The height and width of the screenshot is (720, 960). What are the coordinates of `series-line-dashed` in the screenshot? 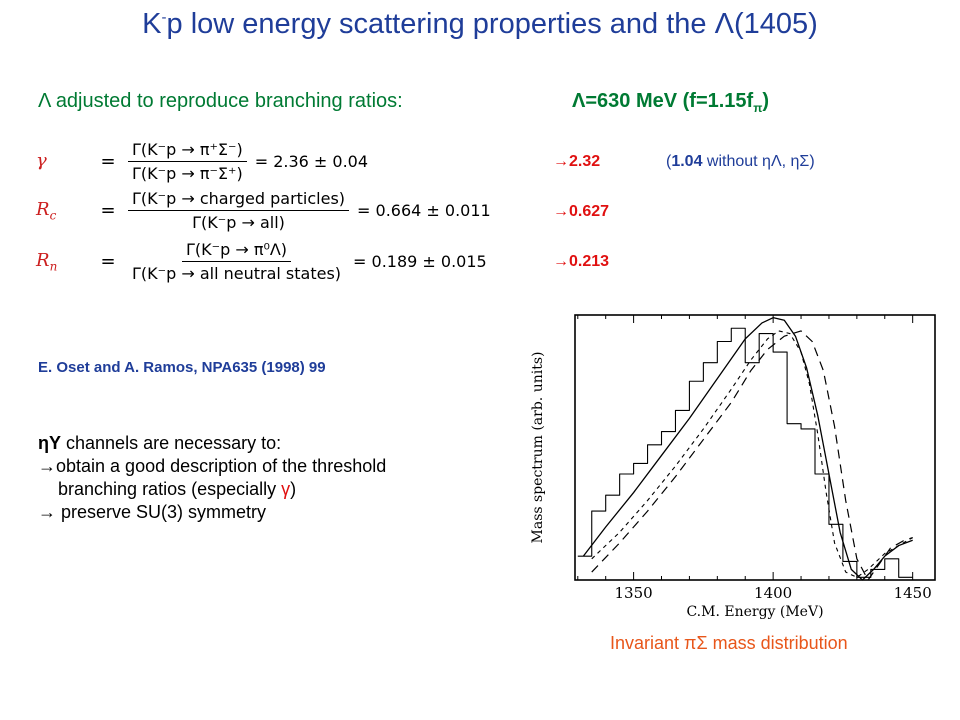 It's located at (752, 455).